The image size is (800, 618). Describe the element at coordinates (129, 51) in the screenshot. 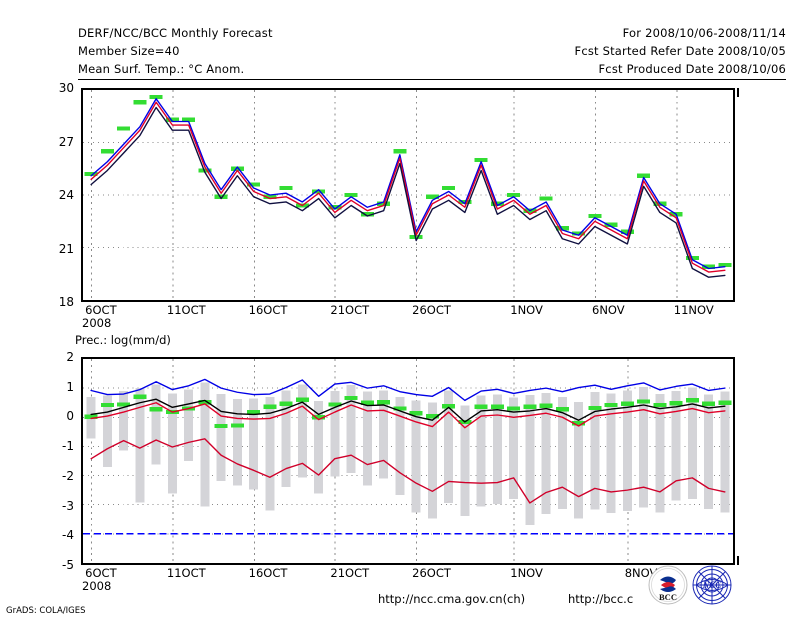

I see `header-member-size: Member Size=40` at that location.